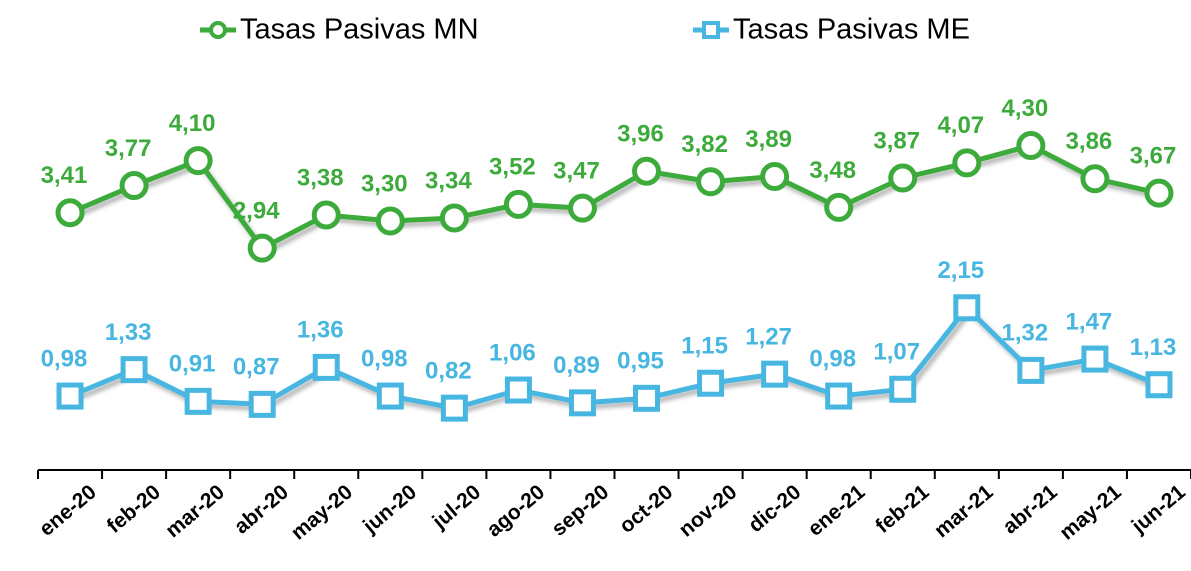 Image resolution: width=1191 pixels, height=571 pixels. I want to click on data-label: 0,89, so click(576, 365).